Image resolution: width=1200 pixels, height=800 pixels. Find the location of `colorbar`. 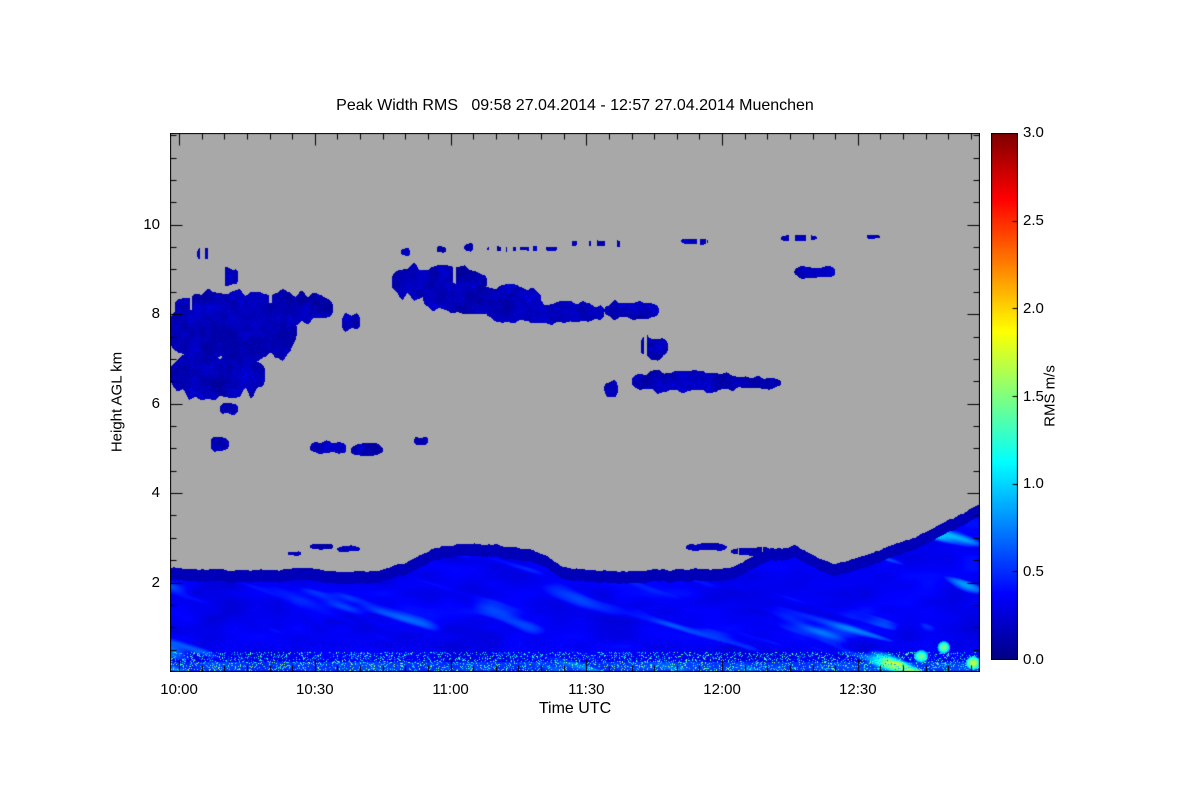

colorbar is located at coordinates (1004, 396).